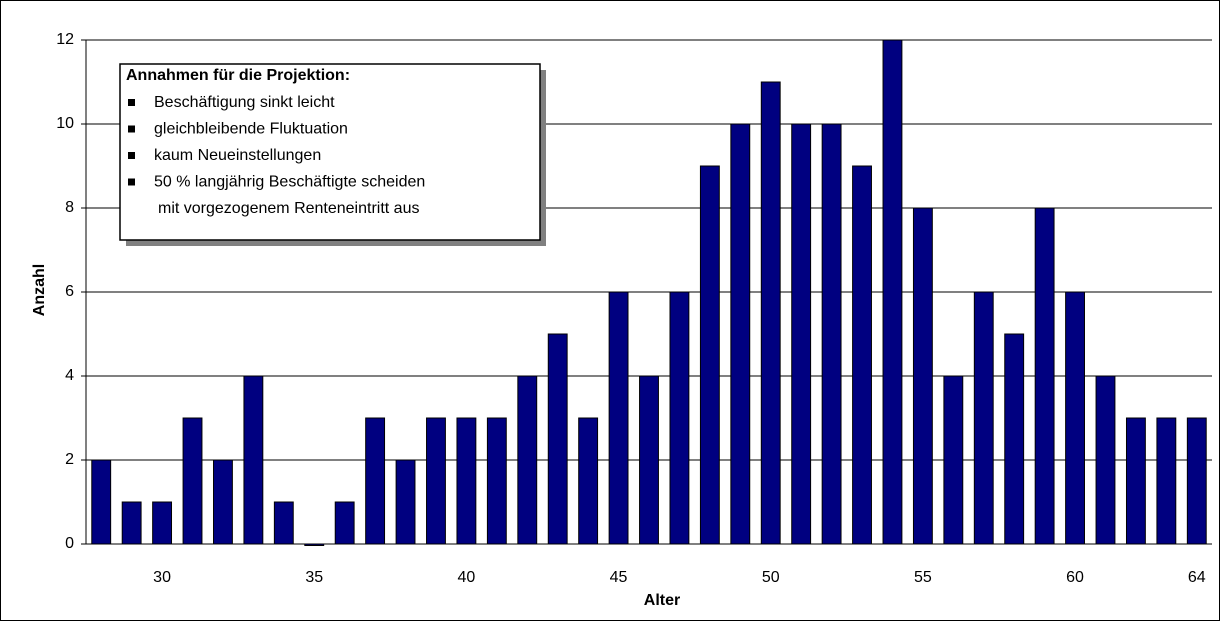 The width and height of the screenshot is (1221, 622). I want to click on y-tick-label: 4, so click(69, 375).